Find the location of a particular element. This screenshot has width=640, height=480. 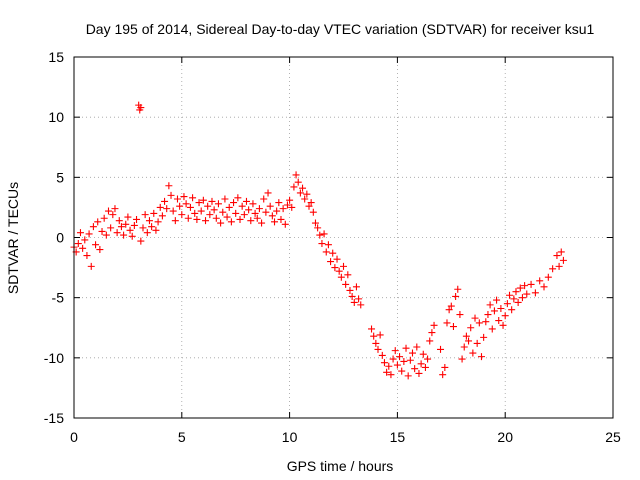

x-tick-label: 25 is located at coordinates (613, 437).